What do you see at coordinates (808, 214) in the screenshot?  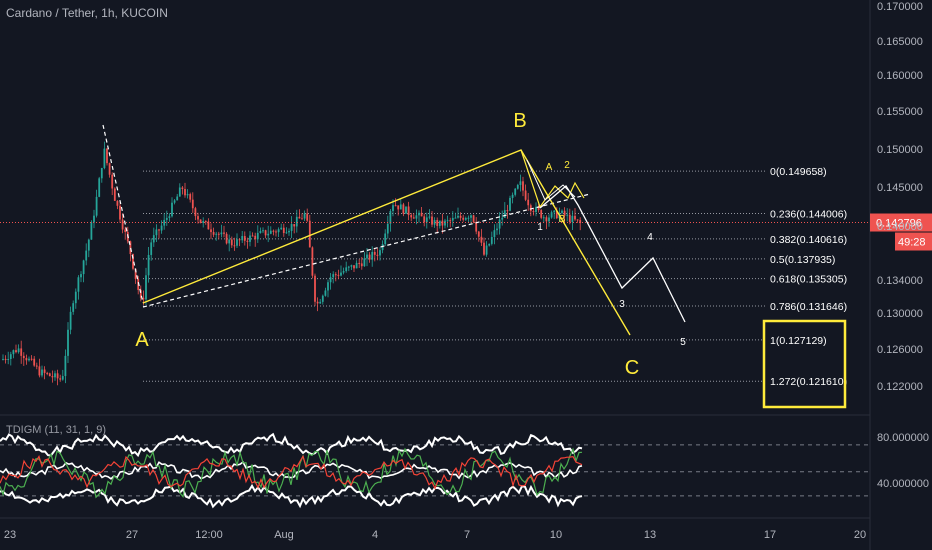 I see `fib-level-label: 0.236(0.144006)` at bounding box center [808, 214].